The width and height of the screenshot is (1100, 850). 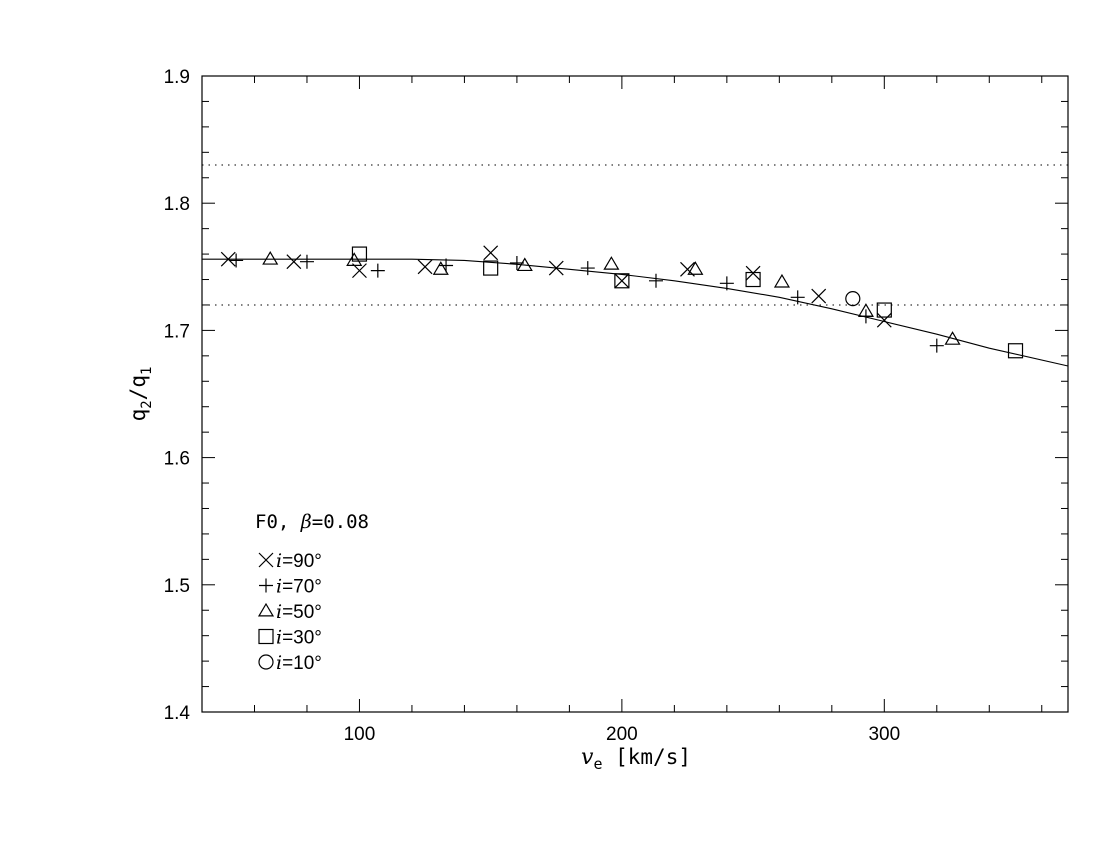 What do you see at coordinates (177, 331) in the screenshot?
I see `y-tick-label: 1.7` at bounding box center [177, 331].